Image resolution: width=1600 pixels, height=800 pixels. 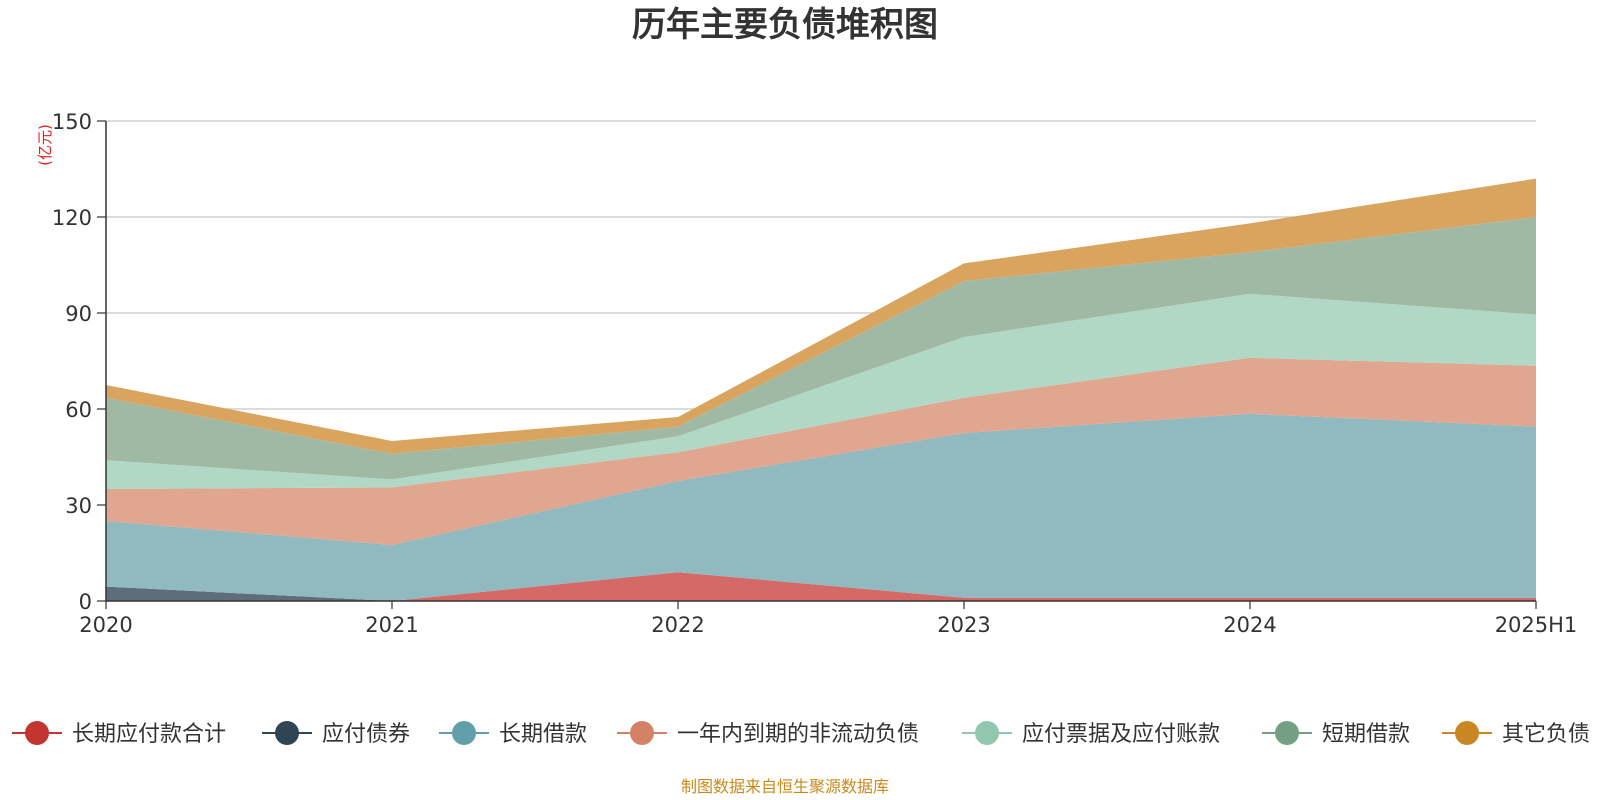 I want to click on legend-label: 应付票据及应付账款, so click(x=1121, y=734).